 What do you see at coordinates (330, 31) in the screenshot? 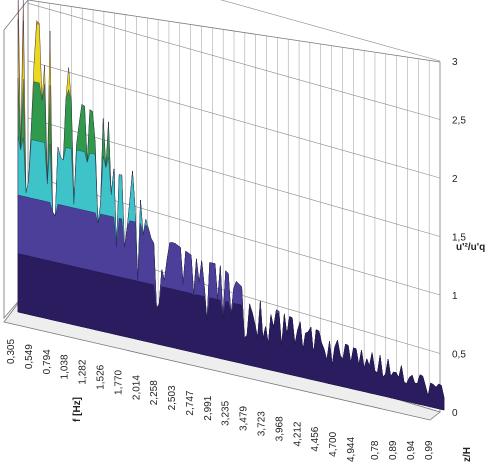
I see `z-gridline` at bounding box center [330, 31].